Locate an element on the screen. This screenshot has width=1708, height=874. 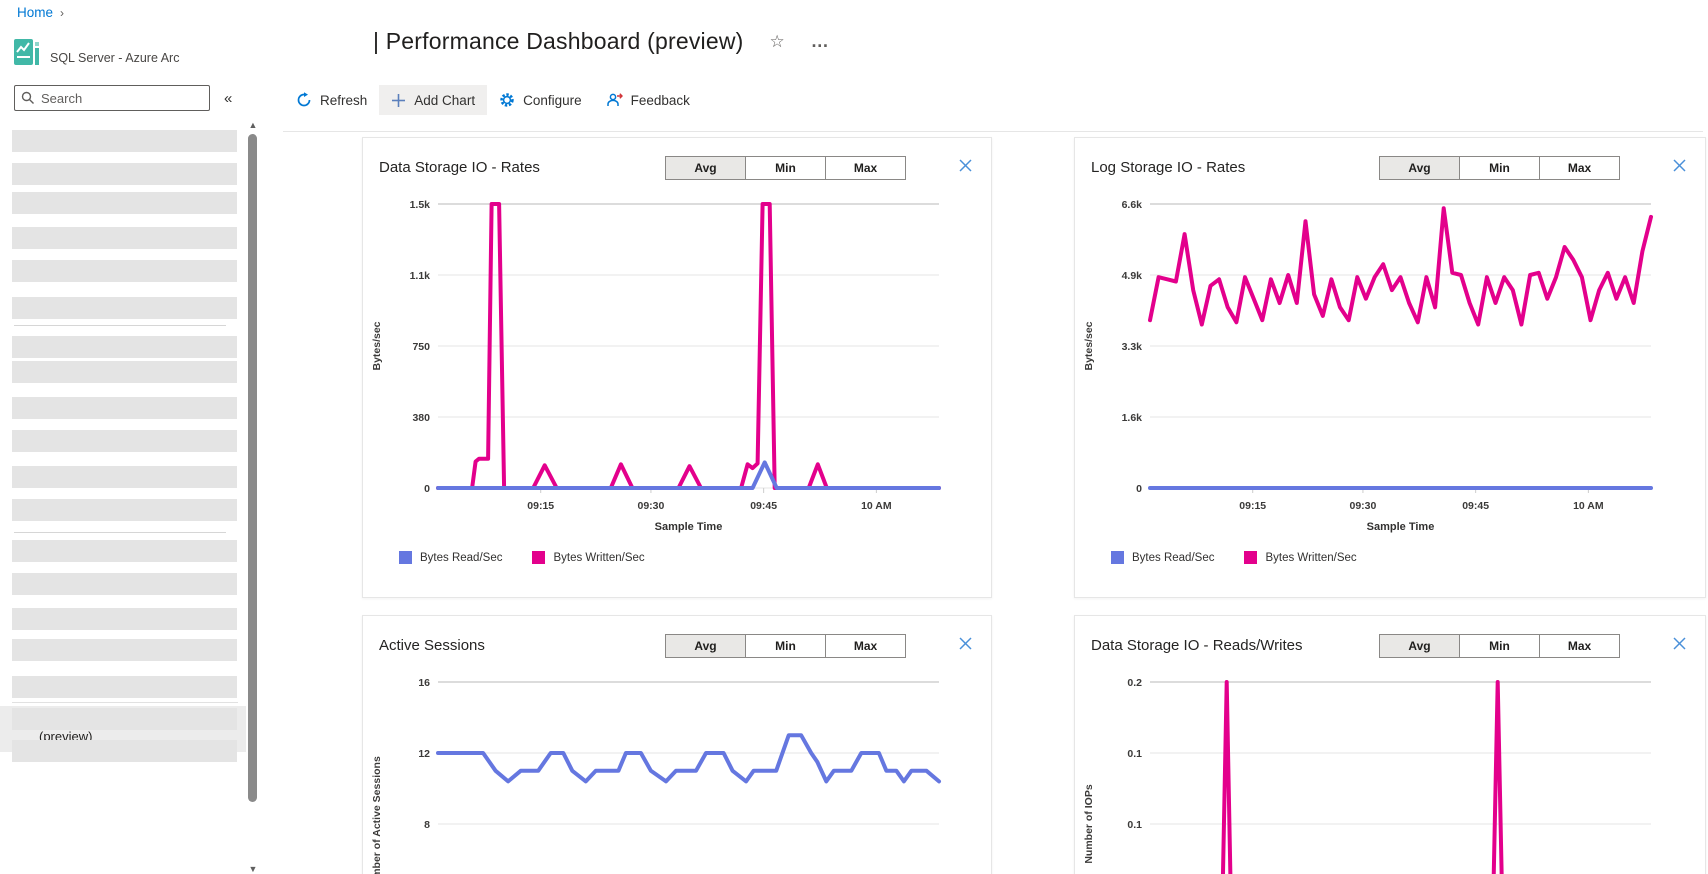
svg-text: 16 is located at coordinates (424, 683).